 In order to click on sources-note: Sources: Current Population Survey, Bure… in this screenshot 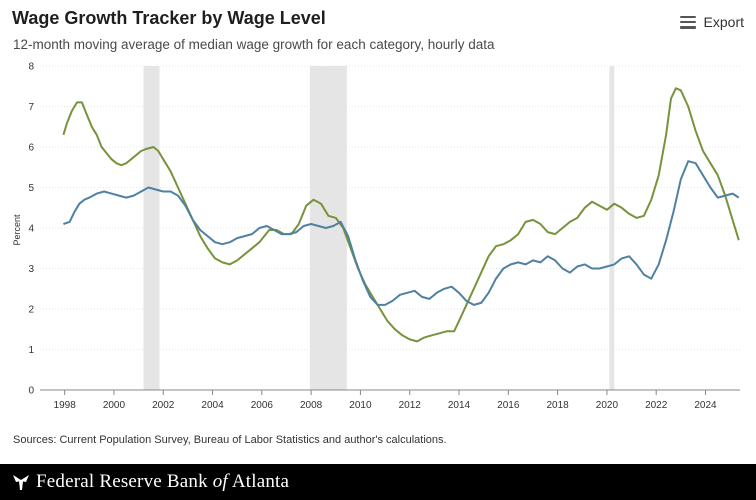, I will do `click(230, 440)`.